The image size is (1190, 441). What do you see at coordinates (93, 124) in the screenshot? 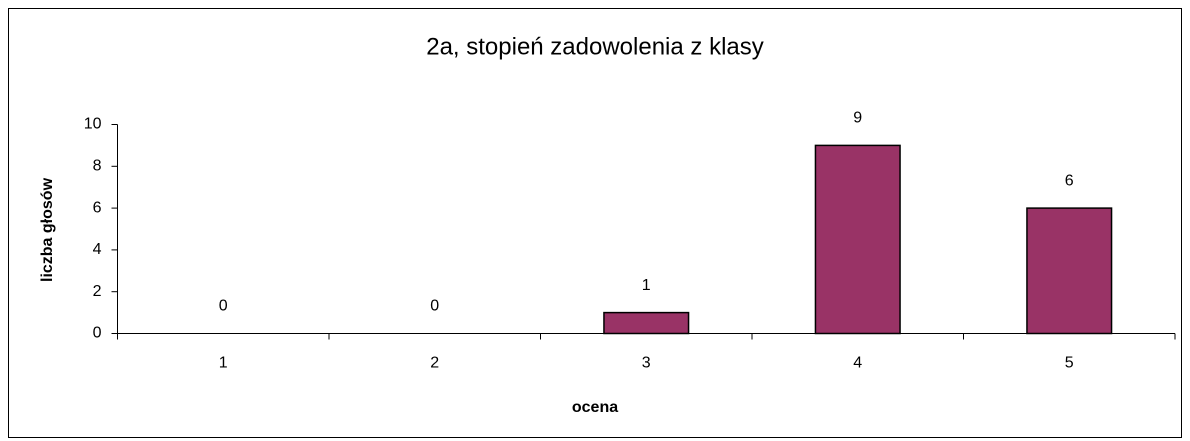
I see `y-tick-label: 10` at bounding box center [93, 124].